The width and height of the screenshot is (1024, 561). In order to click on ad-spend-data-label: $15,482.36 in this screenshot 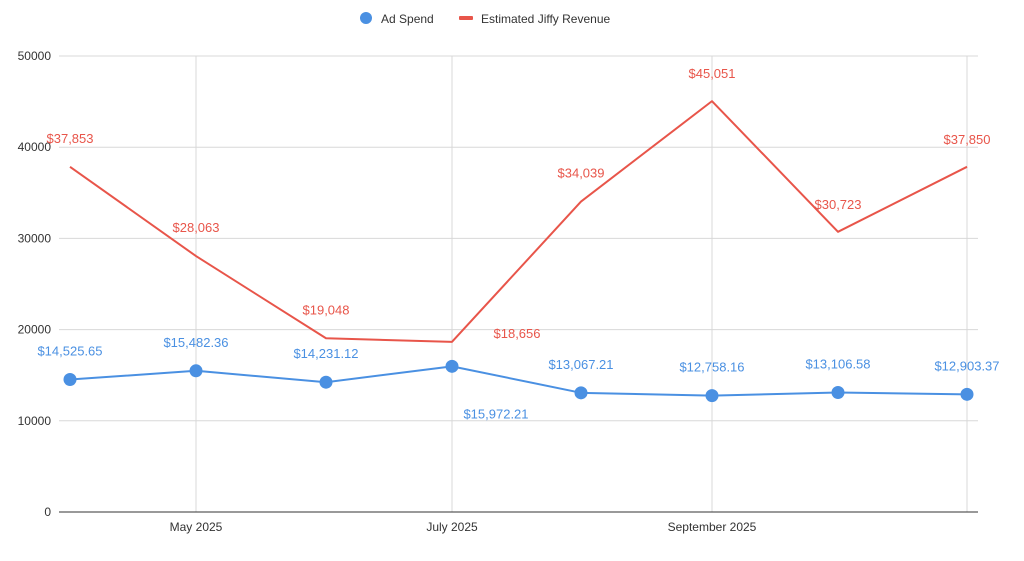, I will do `click(195, 342)`.